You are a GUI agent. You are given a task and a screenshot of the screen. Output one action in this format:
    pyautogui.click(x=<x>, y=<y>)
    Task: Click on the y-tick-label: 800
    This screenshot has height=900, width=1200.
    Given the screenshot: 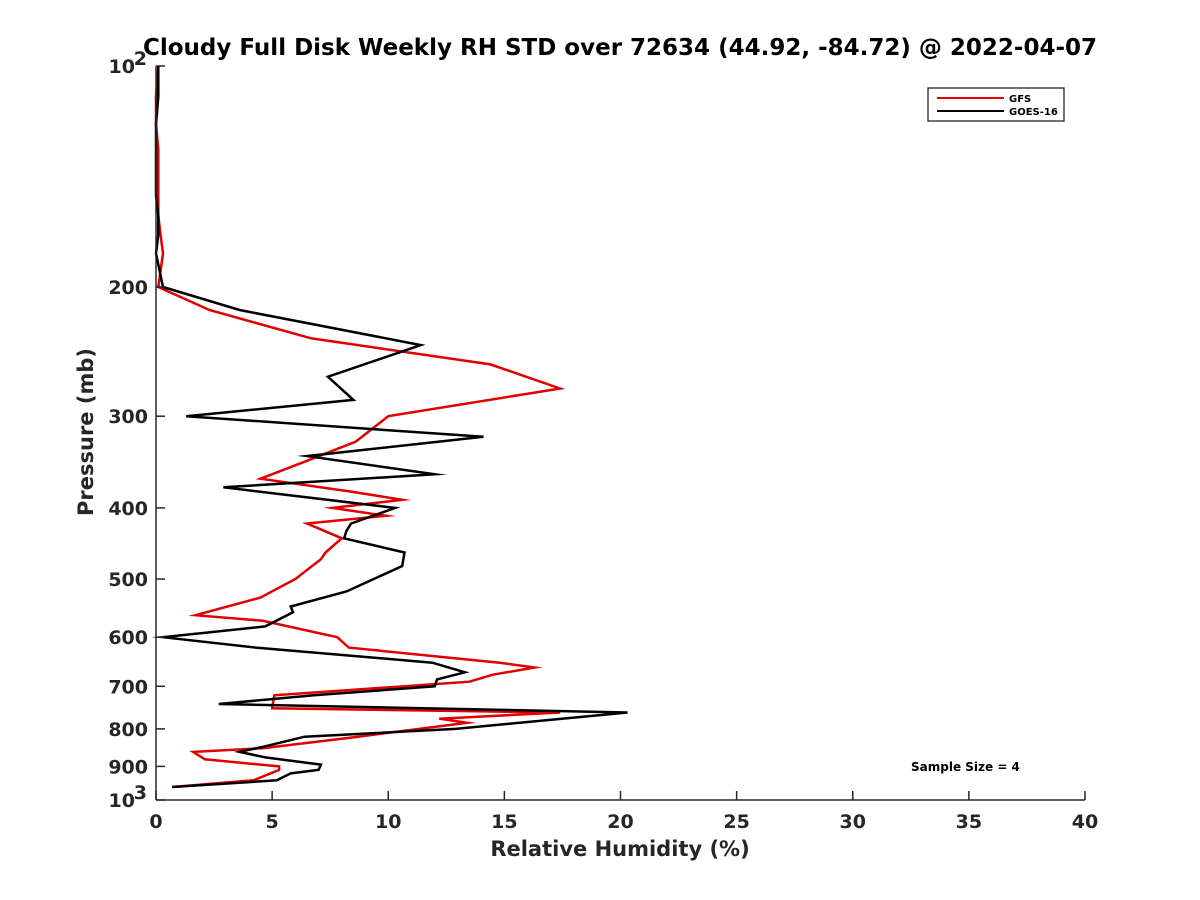 What is the action you would take?
    pyautogui.click(x=128, y=730)
    